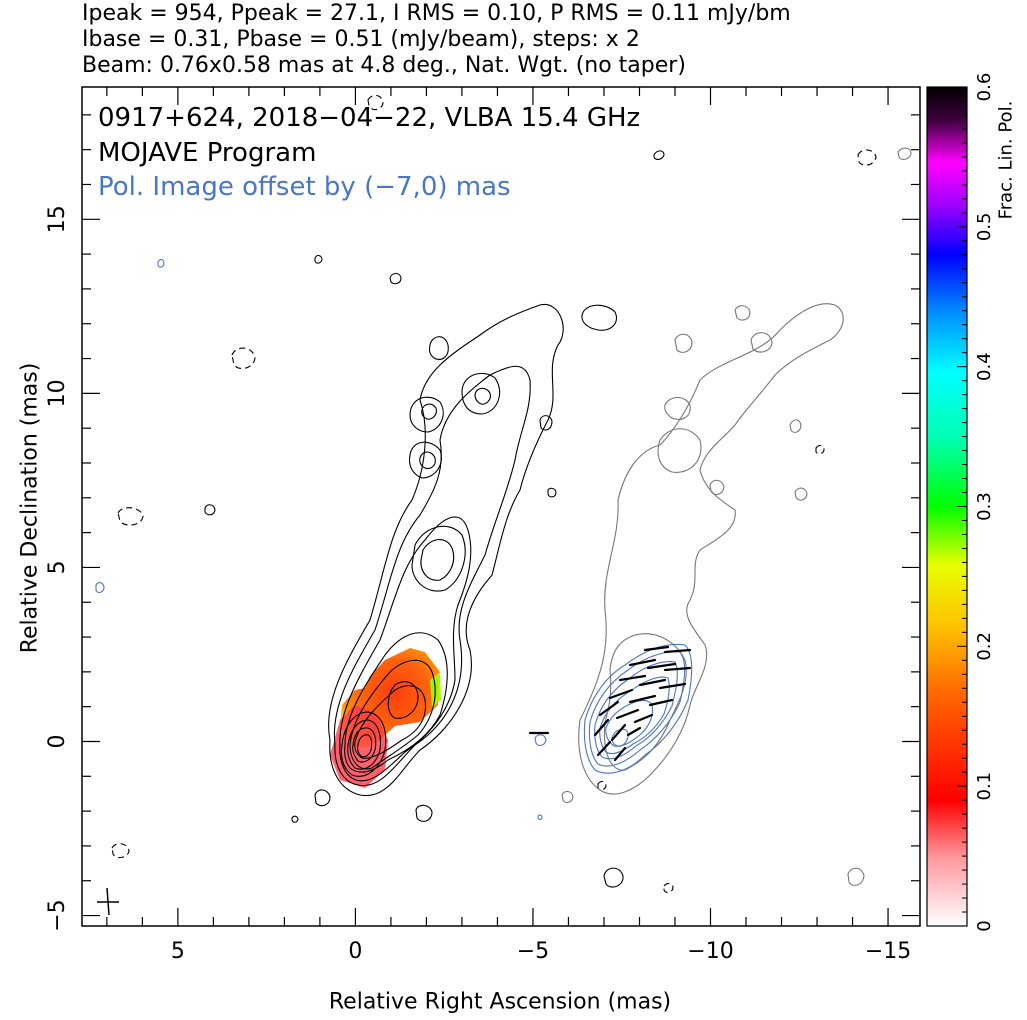  I want to click on beam-cross-symbol, so click(108, 901).